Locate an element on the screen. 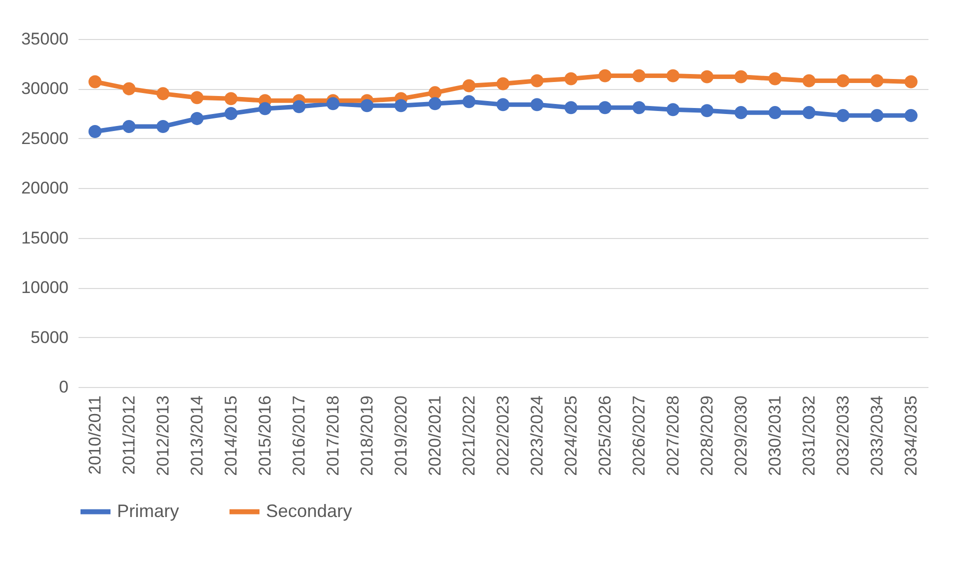  y-tick-label: 30000 is located at coordinates (44, 88).